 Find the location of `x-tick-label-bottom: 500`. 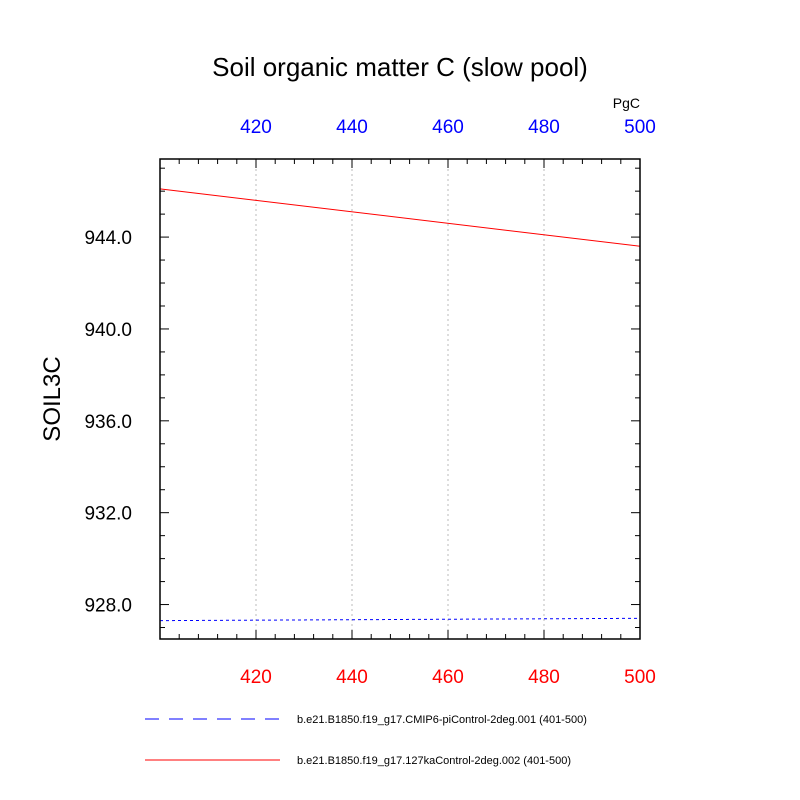

x-tick-label-bottom: 500 is located at coordinates (640, 677).